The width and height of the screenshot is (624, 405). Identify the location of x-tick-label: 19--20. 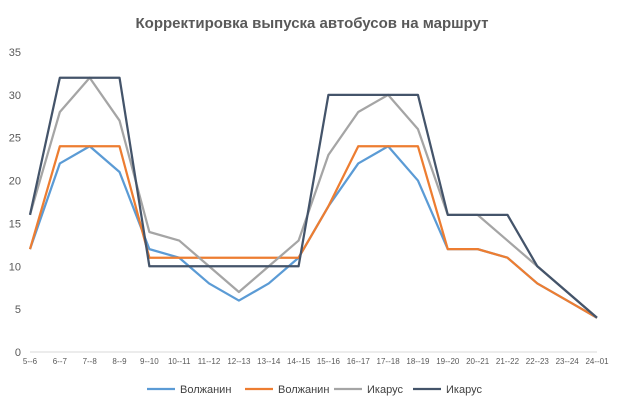
(448, 361).